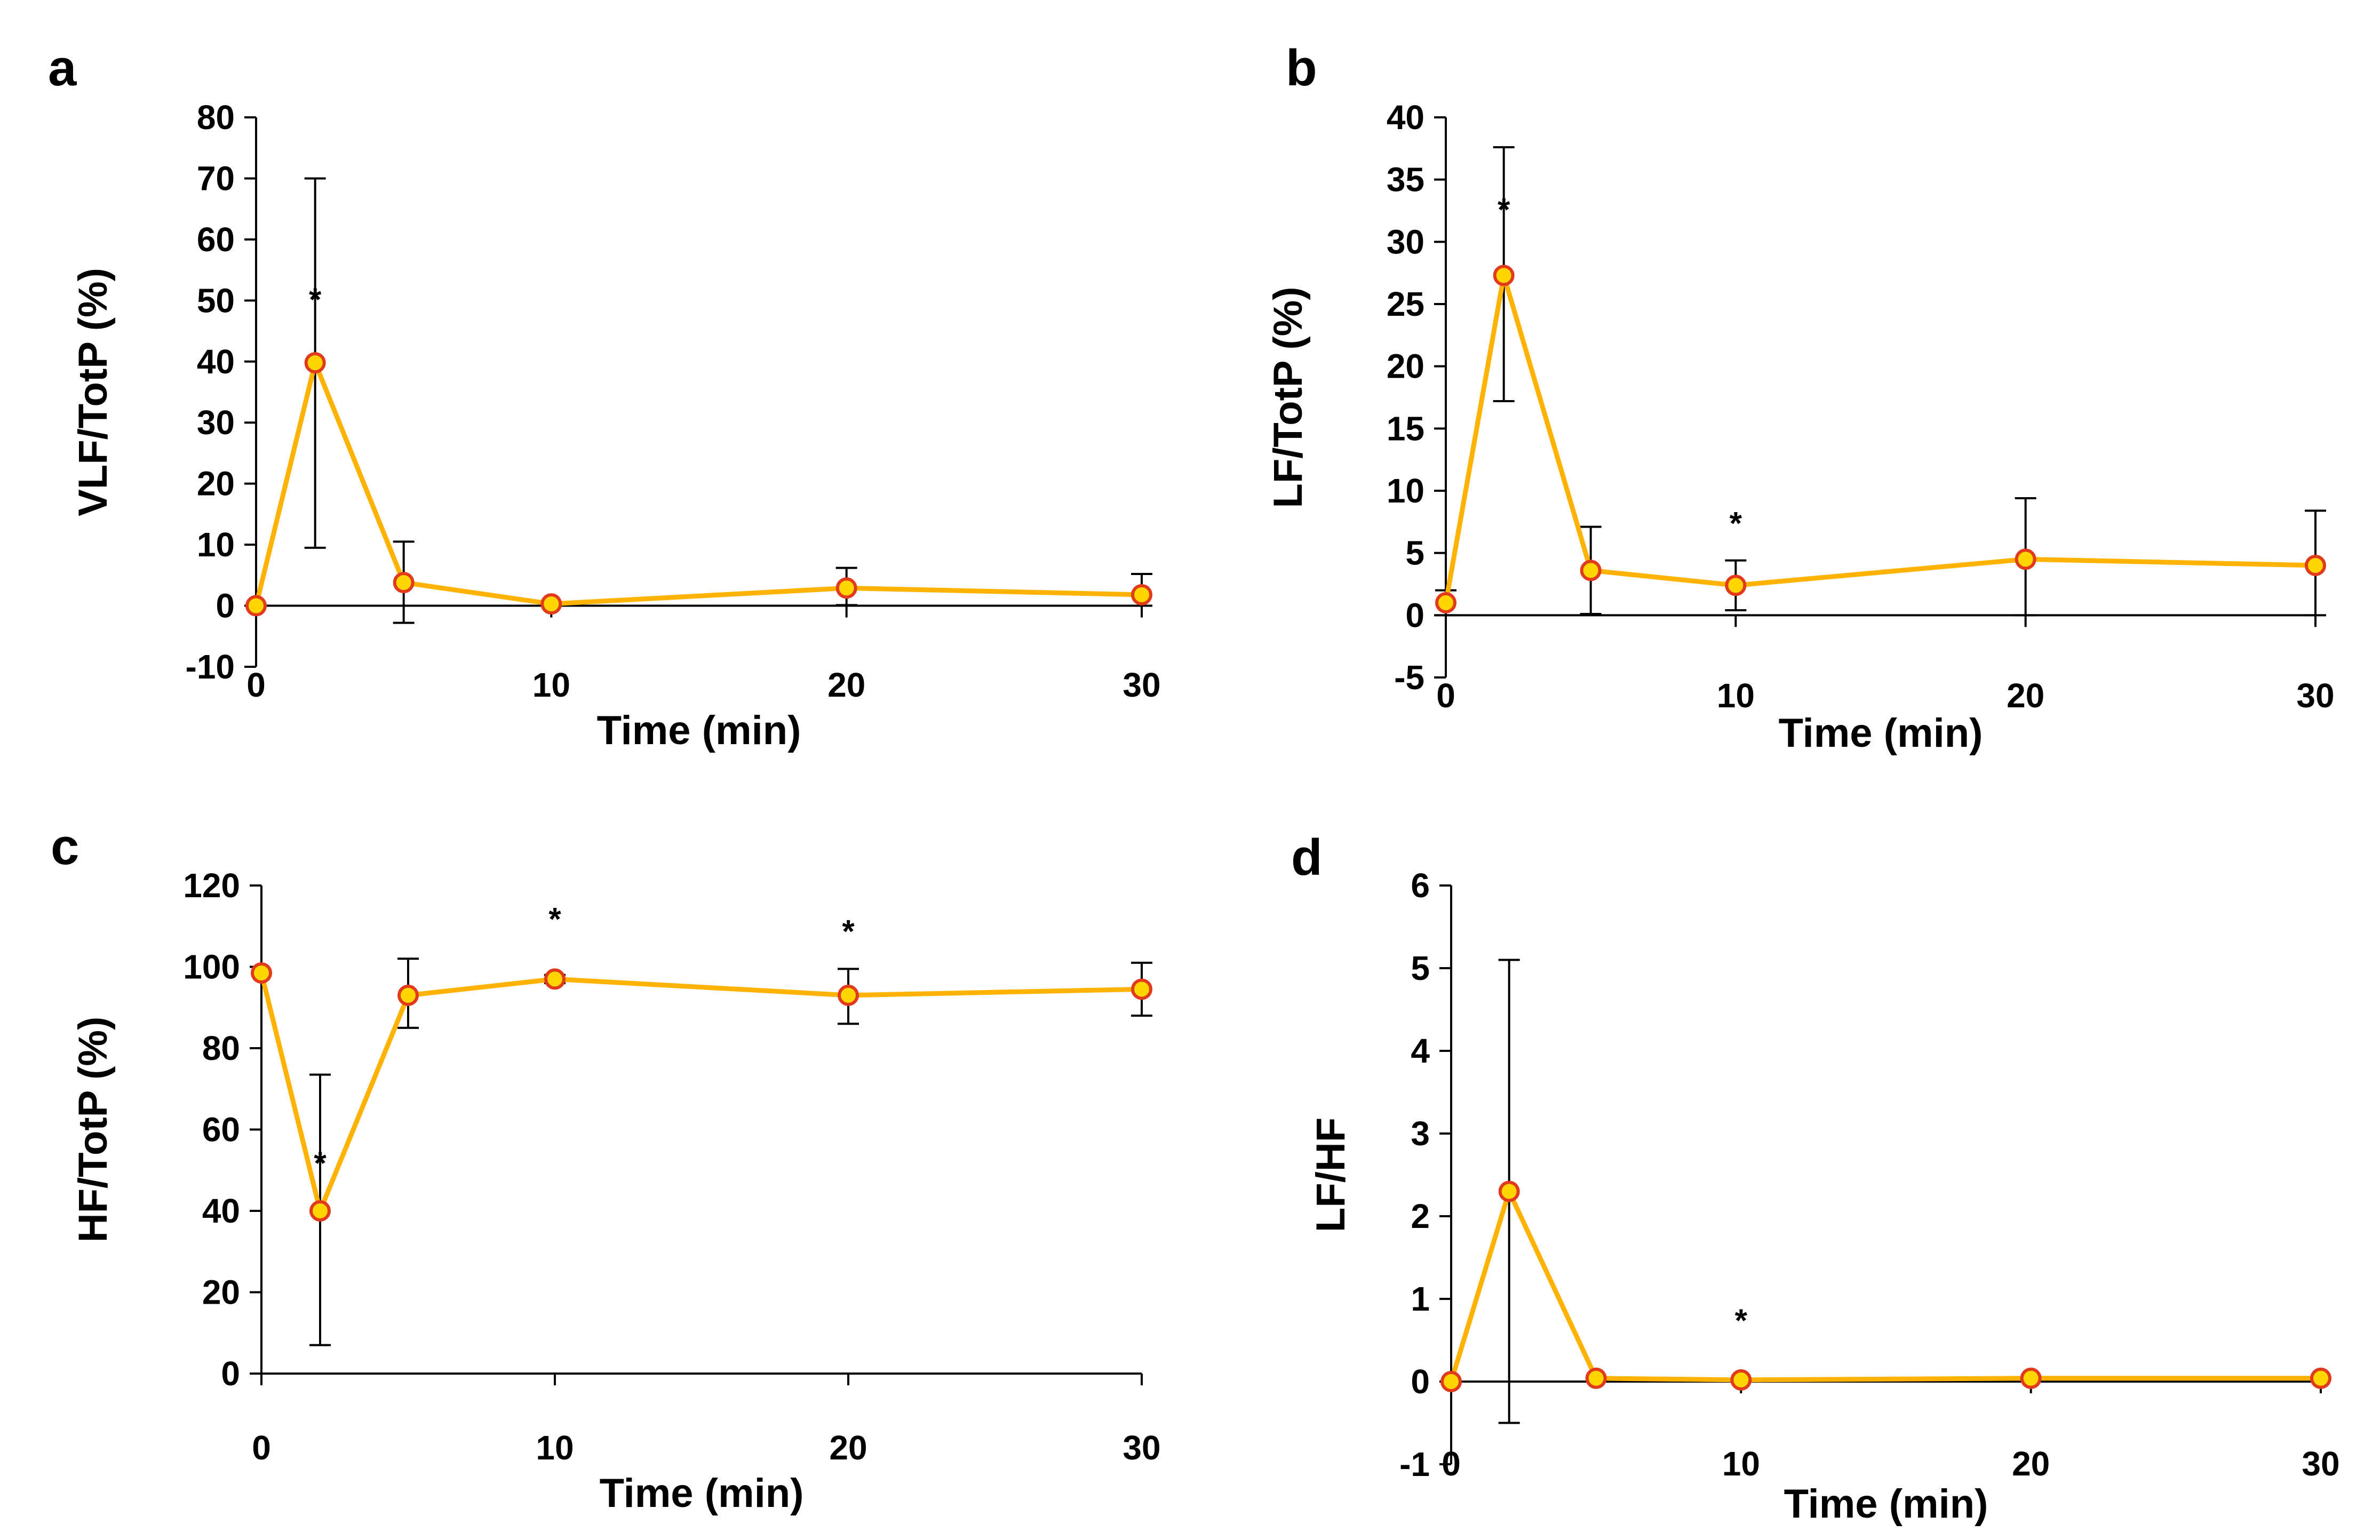  Describe the element at coordinates (65, 846) in the screenshot. I see `panel-letter: c` at that location.